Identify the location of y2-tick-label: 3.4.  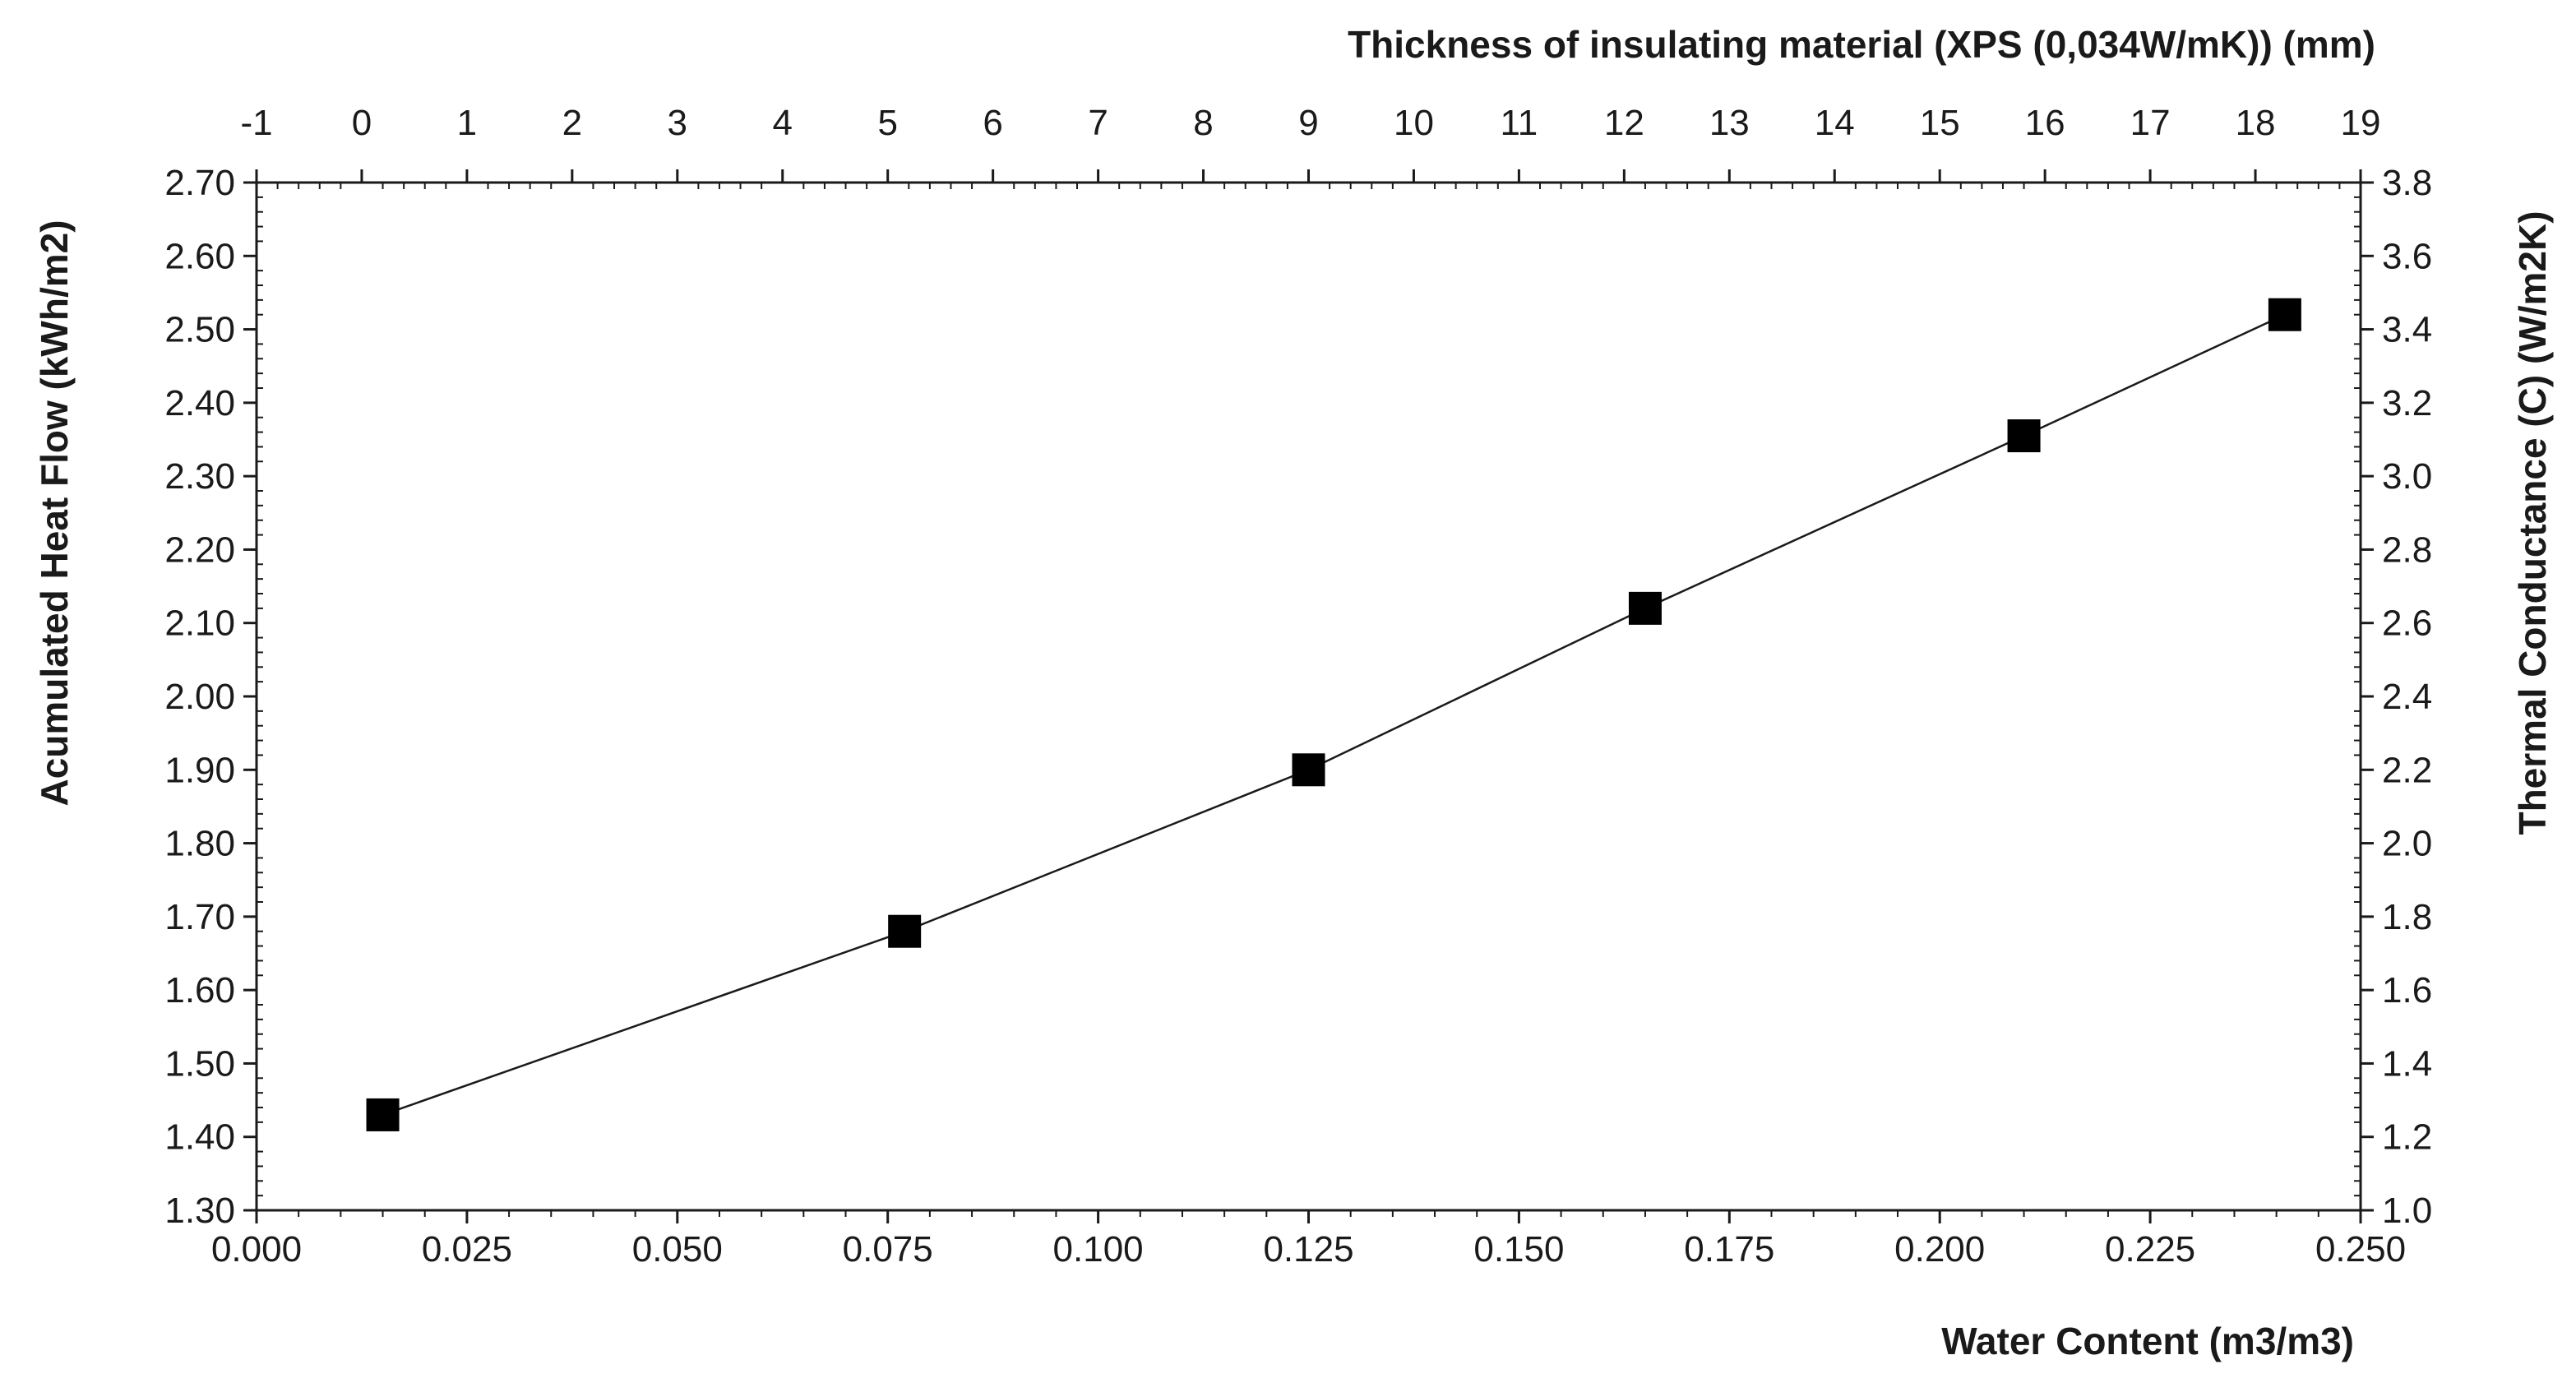
(2407, 330).